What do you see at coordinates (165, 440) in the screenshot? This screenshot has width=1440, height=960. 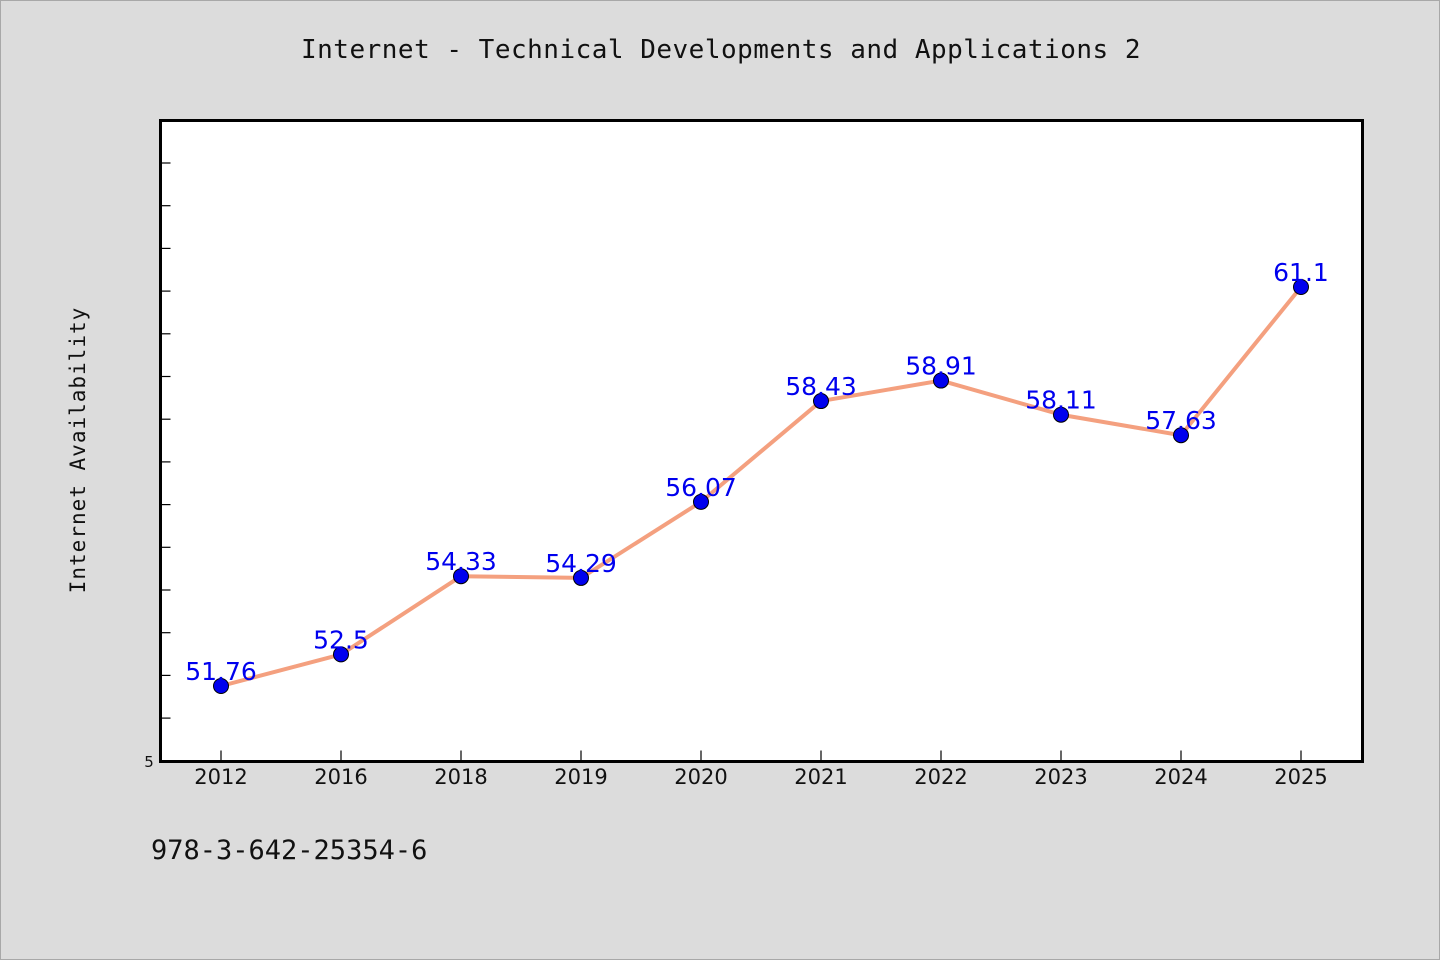 I see `y-axis-ticks` at bounding box center [165, 440].